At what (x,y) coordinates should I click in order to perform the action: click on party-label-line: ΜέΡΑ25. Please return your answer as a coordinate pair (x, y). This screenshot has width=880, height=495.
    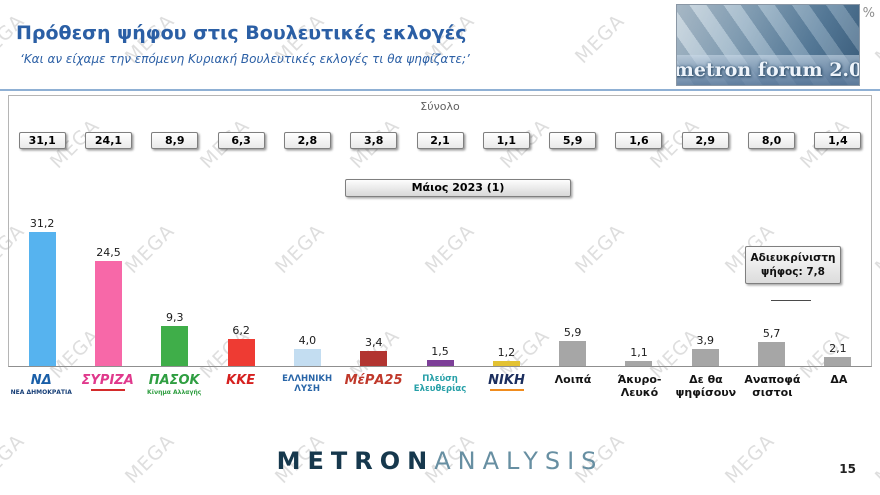
    Looking at the image, I should click on (373, 380).